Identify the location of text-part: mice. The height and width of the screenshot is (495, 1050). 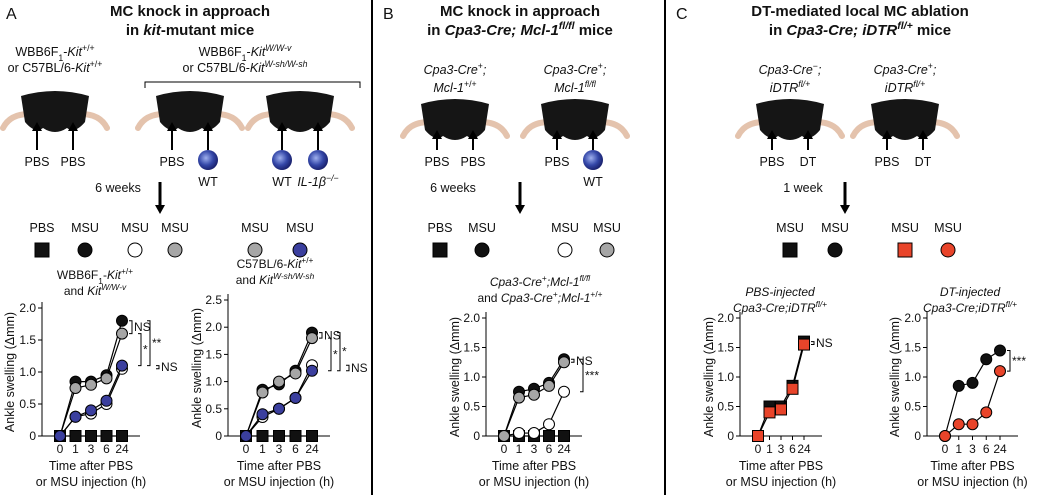
(932, 30).